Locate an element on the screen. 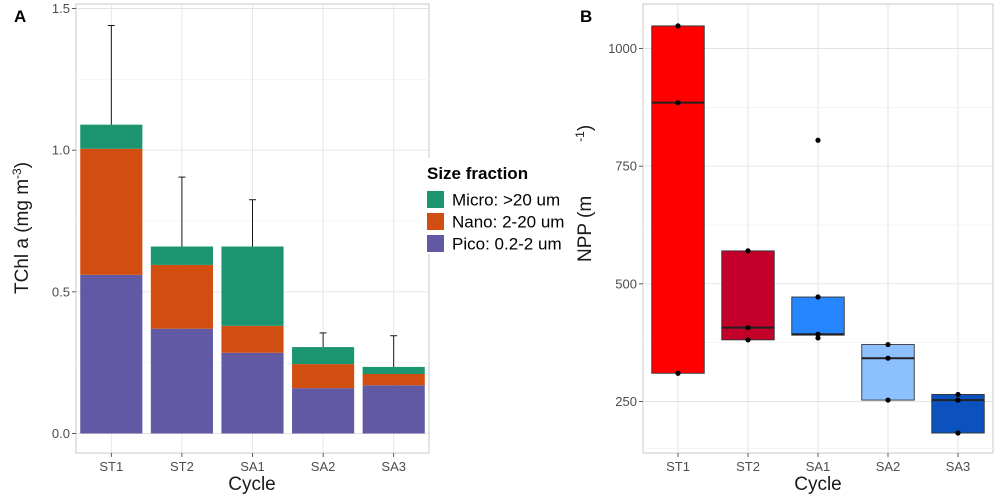 The width and height of the screenshot is (1000, 500). panel-b-y-tick-label: 500 is located at coordinates (626, 283).